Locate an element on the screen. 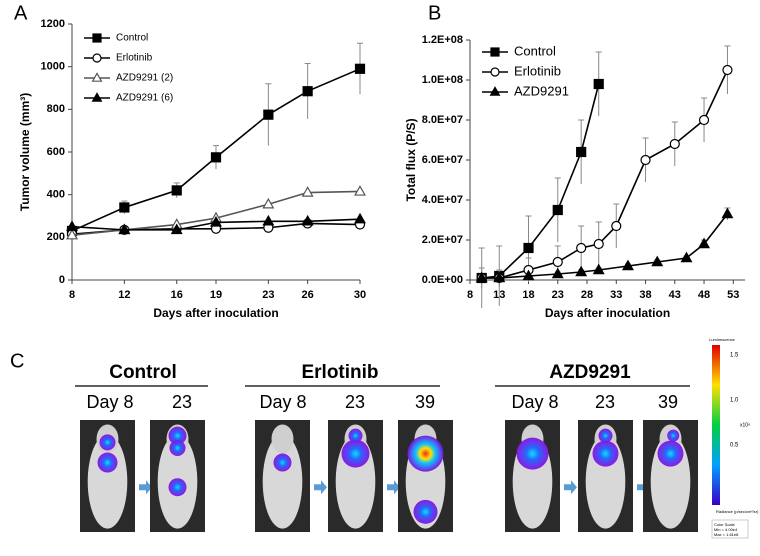 The width and height of the screenshot is (760, 556). colorbar-unit: x10⁸ is located at coordinates (745, 425).